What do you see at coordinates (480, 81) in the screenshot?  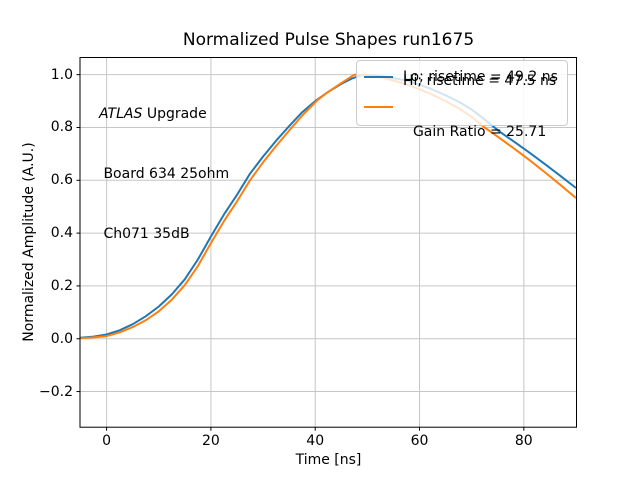 I see `legend-hi-label-line1: Hi; risetime = 47.5 ns` at bounding box center [480, 81].